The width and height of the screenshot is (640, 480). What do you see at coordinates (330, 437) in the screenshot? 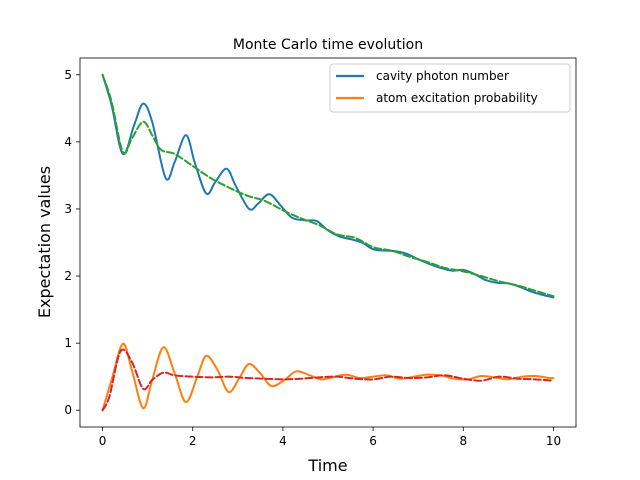
I see `x-axis-ticks: 0 2 4 6 8 10` at bounding box center [330, 437].